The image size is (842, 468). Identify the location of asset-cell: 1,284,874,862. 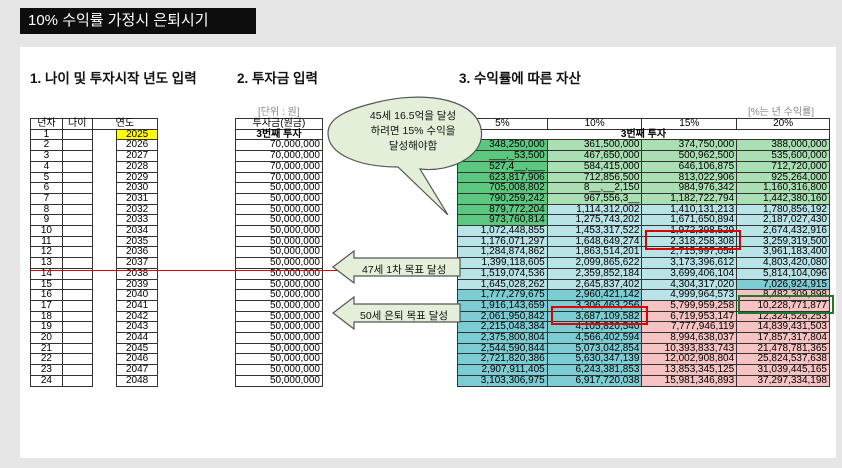
(502, 252).